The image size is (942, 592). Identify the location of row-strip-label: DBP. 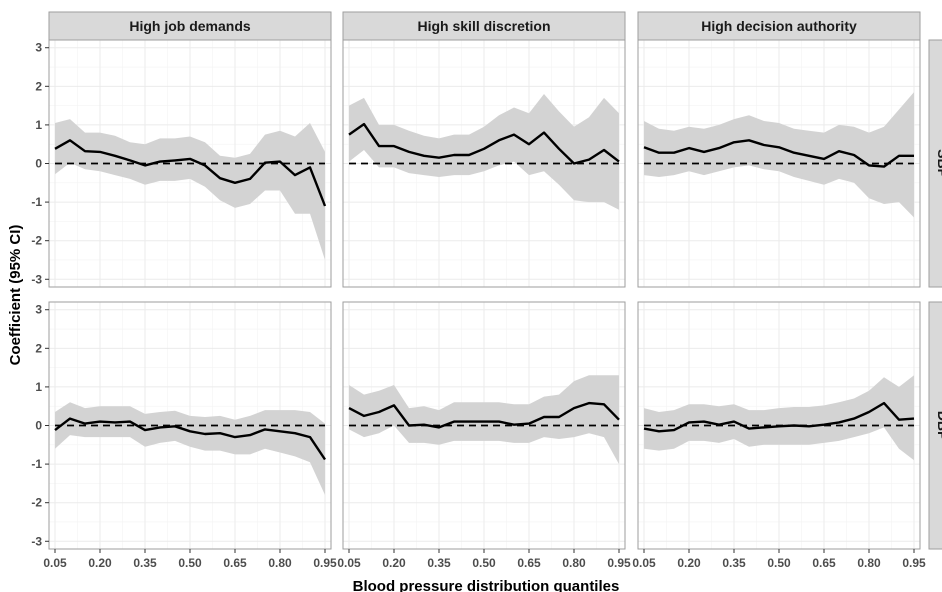
(938, 426).